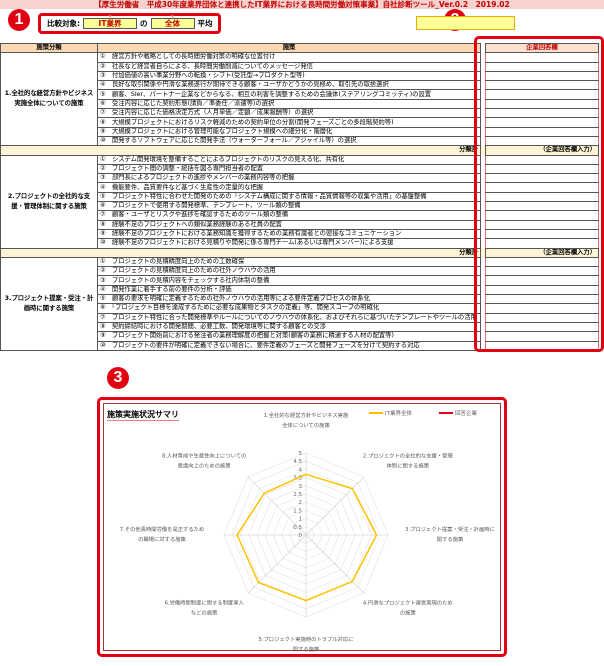 The width and height of the screenshot is (604, 666). What do you see at coordinates (19, 20) in the screenshot?
I see `marker-1: 1` at bounding box center [19, 20].